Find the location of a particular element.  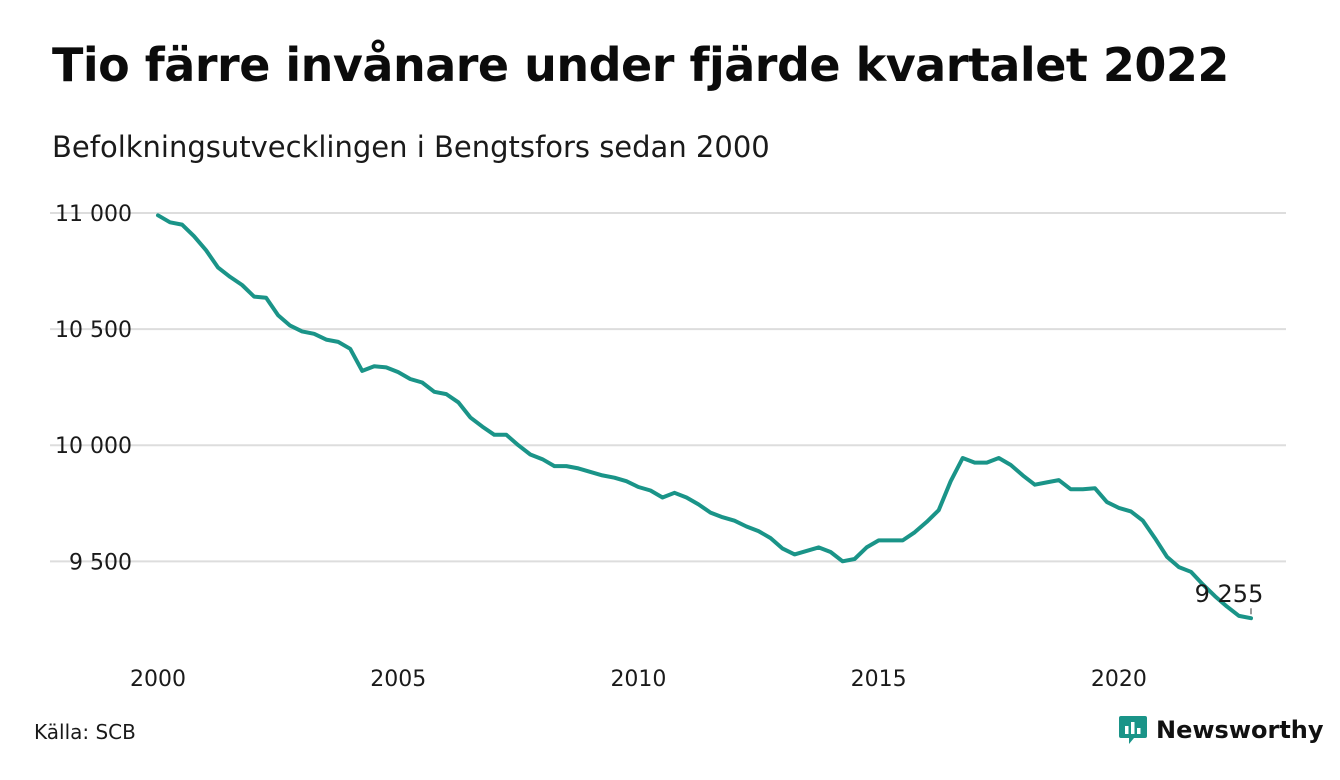

y-tick-label: 11 000 is located at coordinates (93, 214).